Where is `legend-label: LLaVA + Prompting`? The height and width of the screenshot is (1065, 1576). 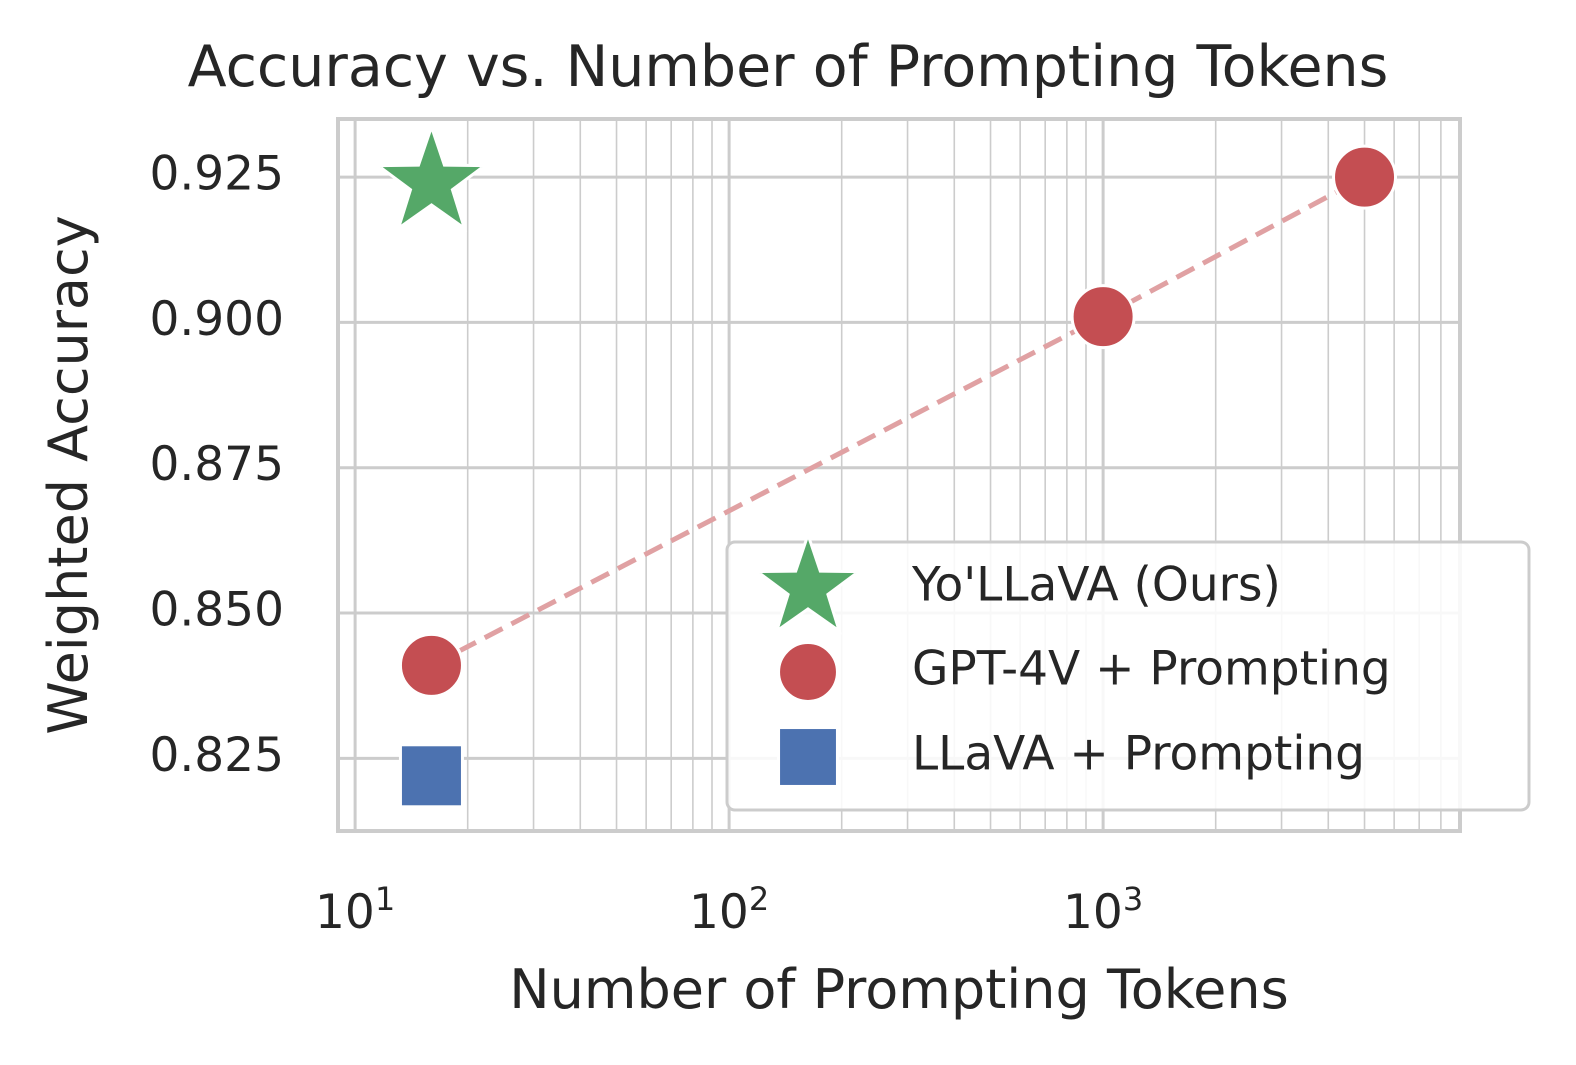 legend-label: LLaVA + Prompting is located at coordinates (1138, 754).